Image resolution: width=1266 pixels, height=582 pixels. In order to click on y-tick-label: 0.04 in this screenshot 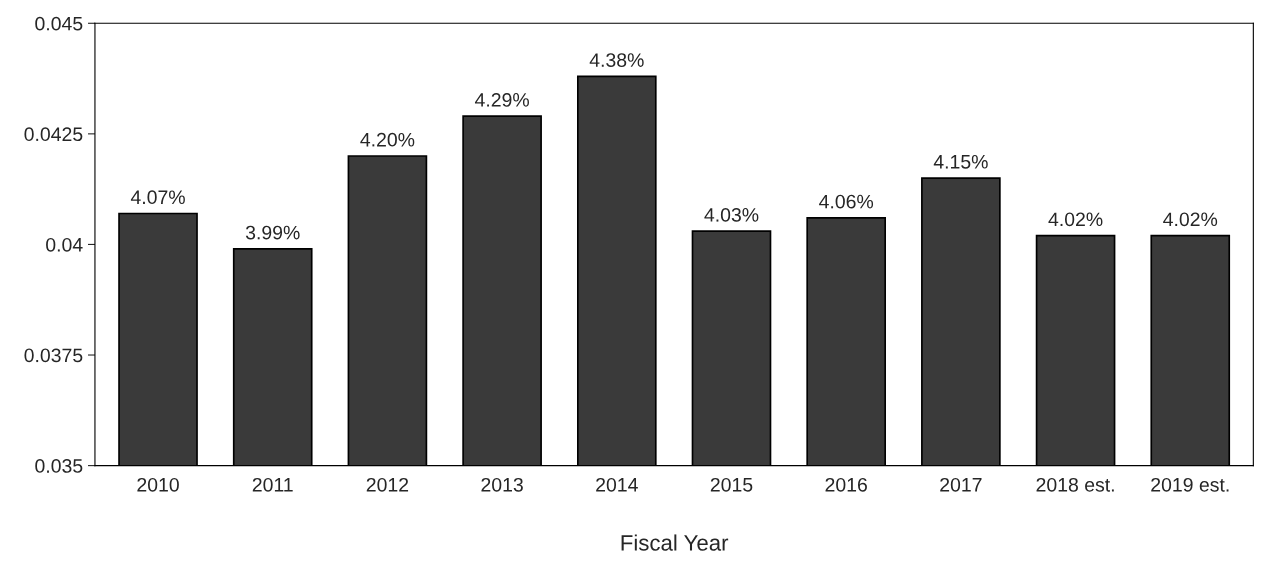, I will do `click(64, 244)`.